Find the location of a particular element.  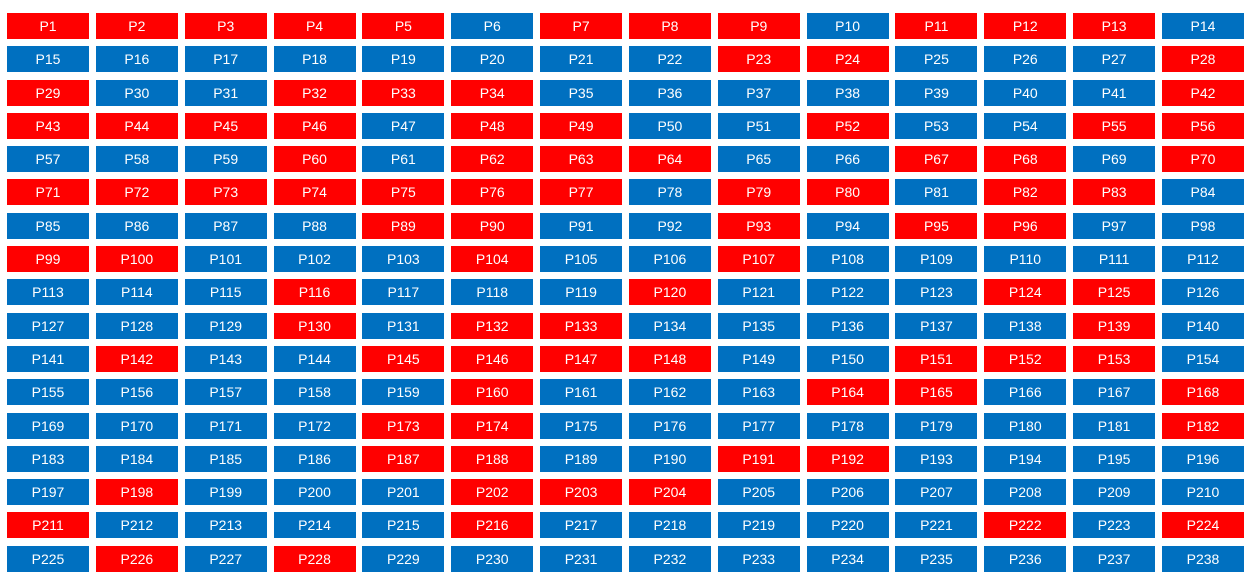

cell-p89: P89 is located at coordinates (403, 225).